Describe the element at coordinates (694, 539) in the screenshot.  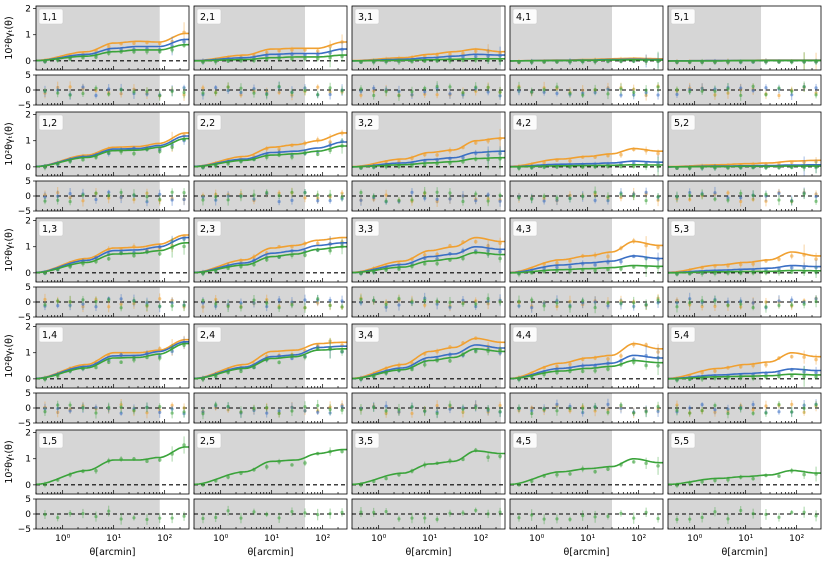
I see `x-tick-label: 10⁰` at that location.